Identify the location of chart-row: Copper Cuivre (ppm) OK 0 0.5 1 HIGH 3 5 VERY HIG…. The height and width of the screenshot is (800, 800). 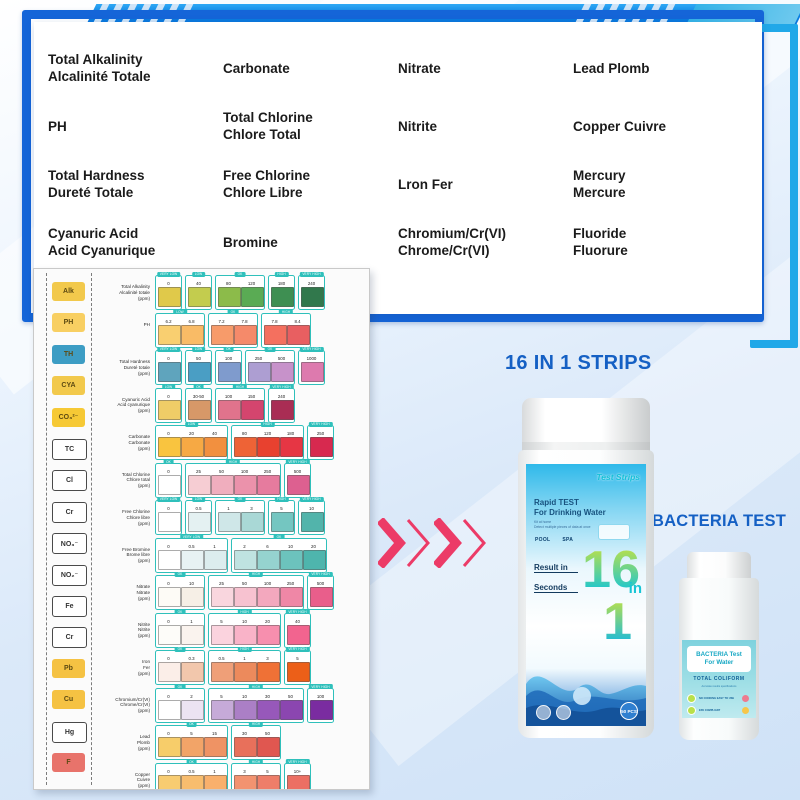
(230, 774).